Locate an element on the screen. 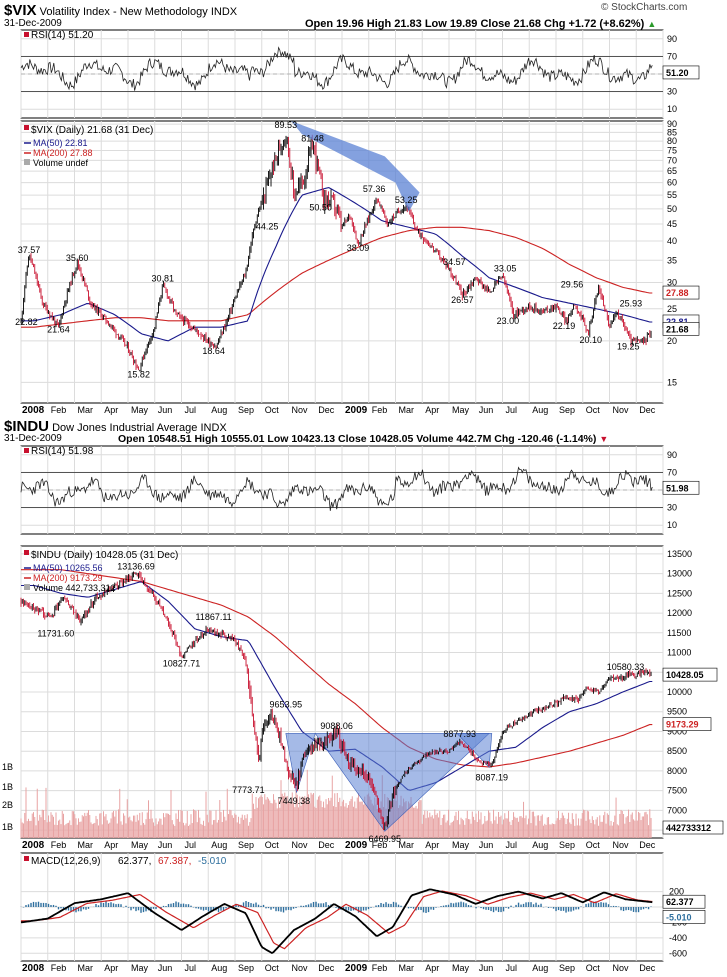 The height and width of the screenshot is (977, 727). macd-month-label: Nov is located at coordinates (300, 968).